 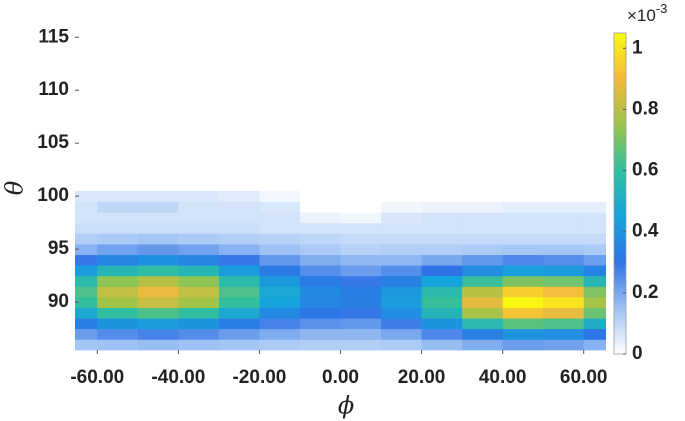 I want to click on colorbar-multiplier: ×10⁻³, so click(x=647, y=13).